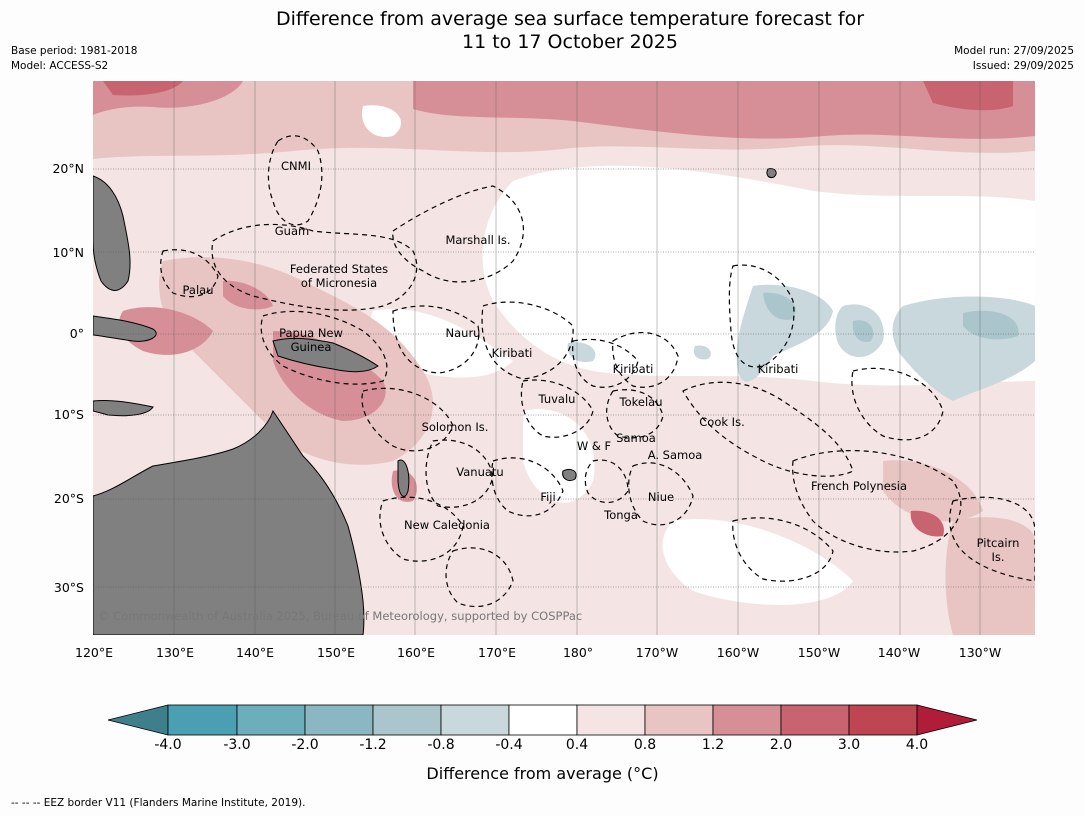 The image size is (1085, 816). Describe the element at coordinates (325, 355) in the screenshot. I see `new-guinea-landmass` at that location.